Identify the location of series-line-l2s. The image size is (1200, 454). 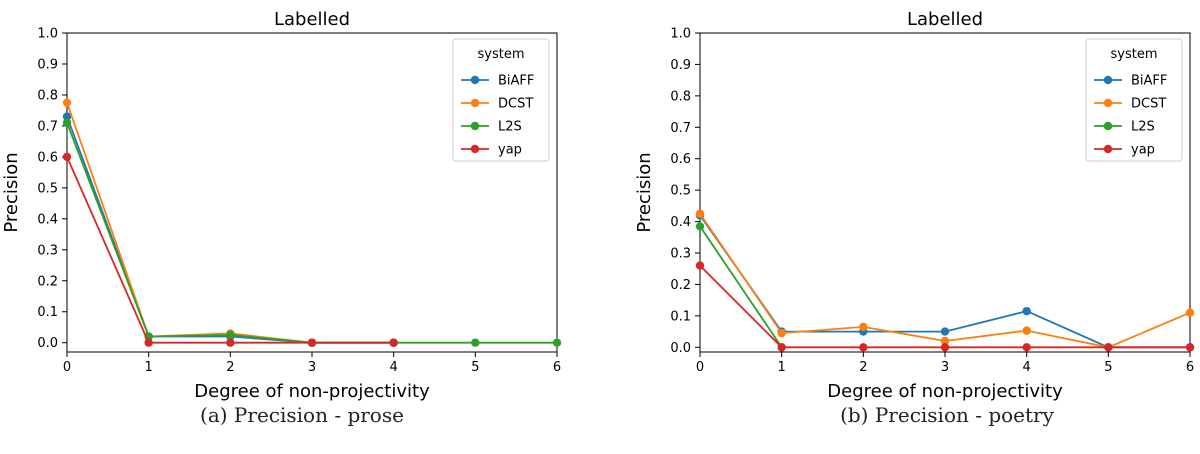
(741, 286).